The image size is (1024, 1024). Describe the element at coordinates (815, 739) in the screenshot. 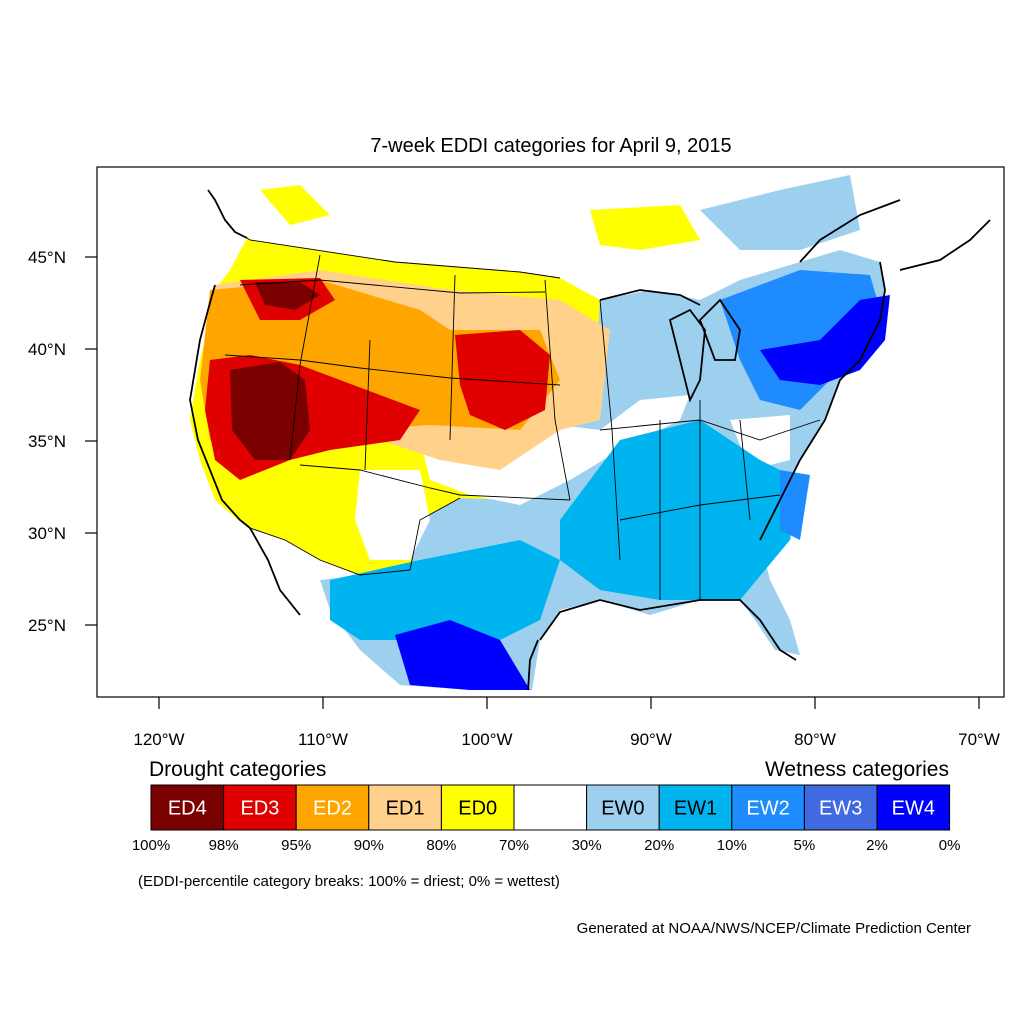

I see `lon-tick-label: 80°W` at that location.